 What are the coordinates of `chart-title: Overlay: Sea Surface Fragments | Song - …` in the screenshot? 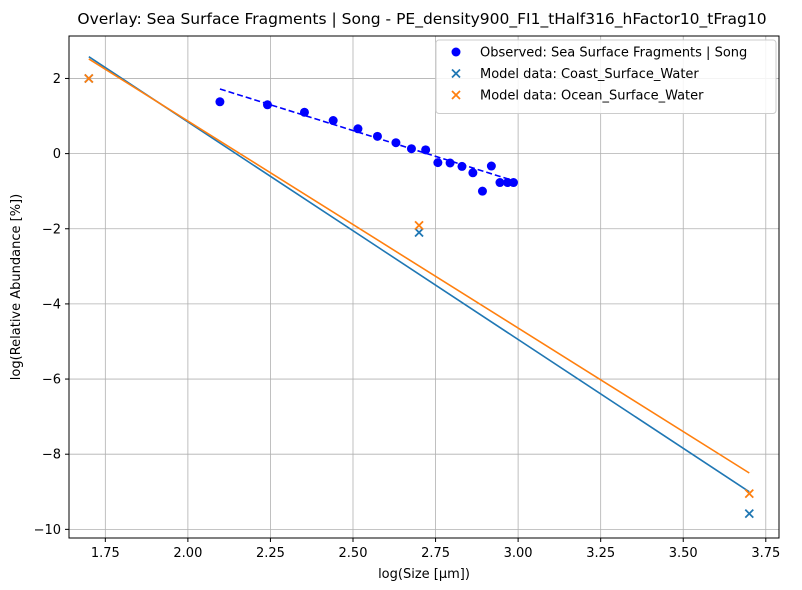 It's located at (421, 19).